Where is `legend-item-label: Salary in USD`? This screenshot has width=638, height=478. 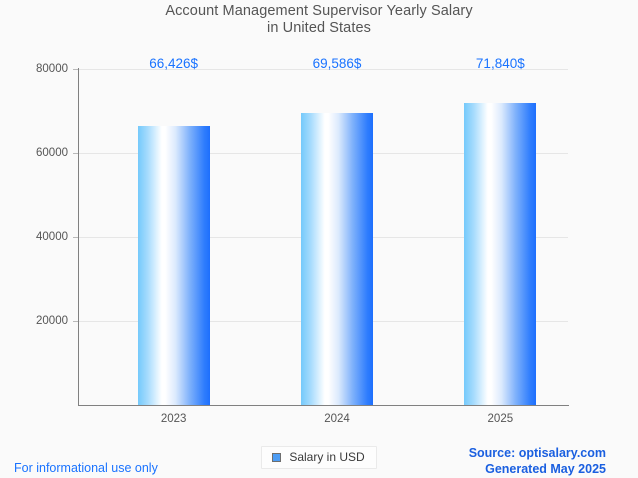 legend-item-label: Salary in USD is located at coordinates (327, 457).